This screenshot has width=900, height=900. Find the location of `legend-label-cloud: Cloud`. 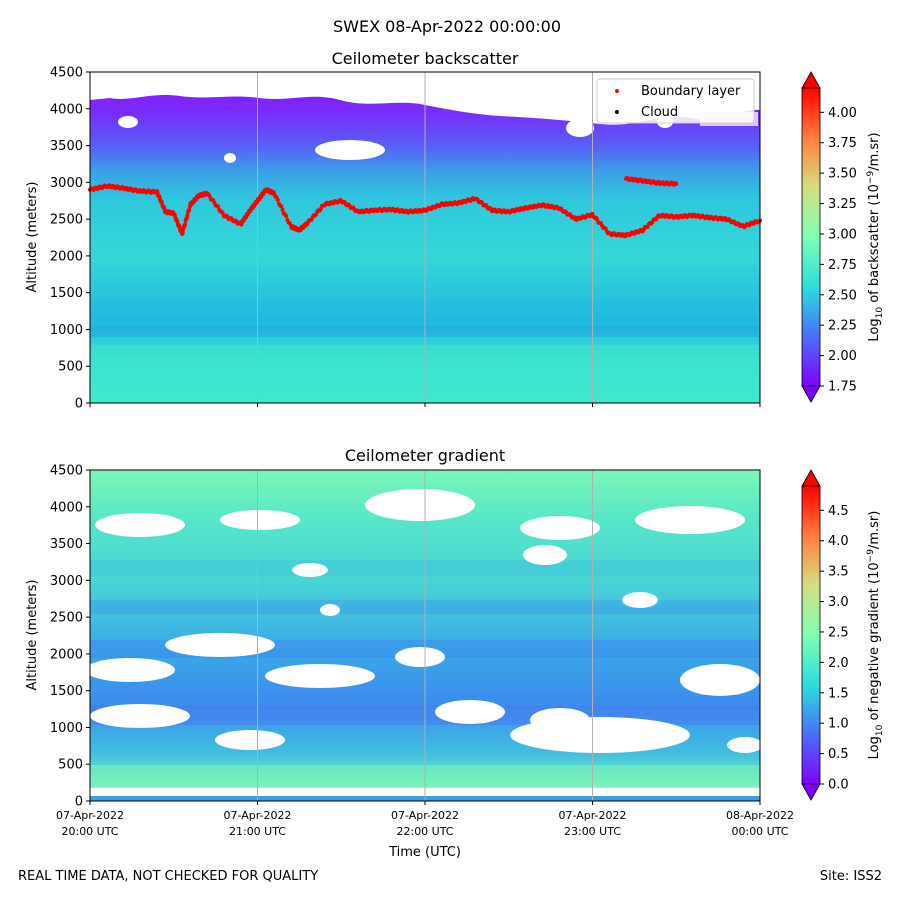

legend-label-cloud: Cloud is located at coordinates (659, 112).